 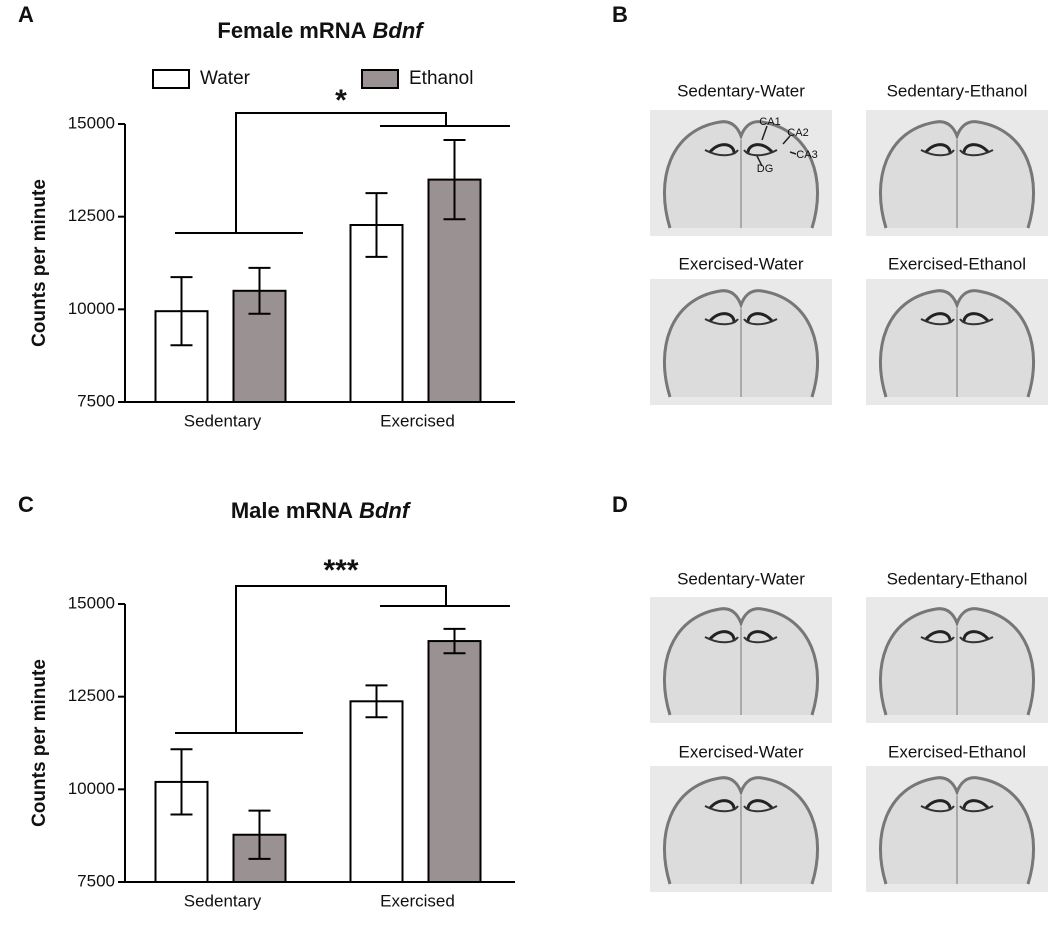 I want to click on panel-label: C, so click(x=26, y=504).